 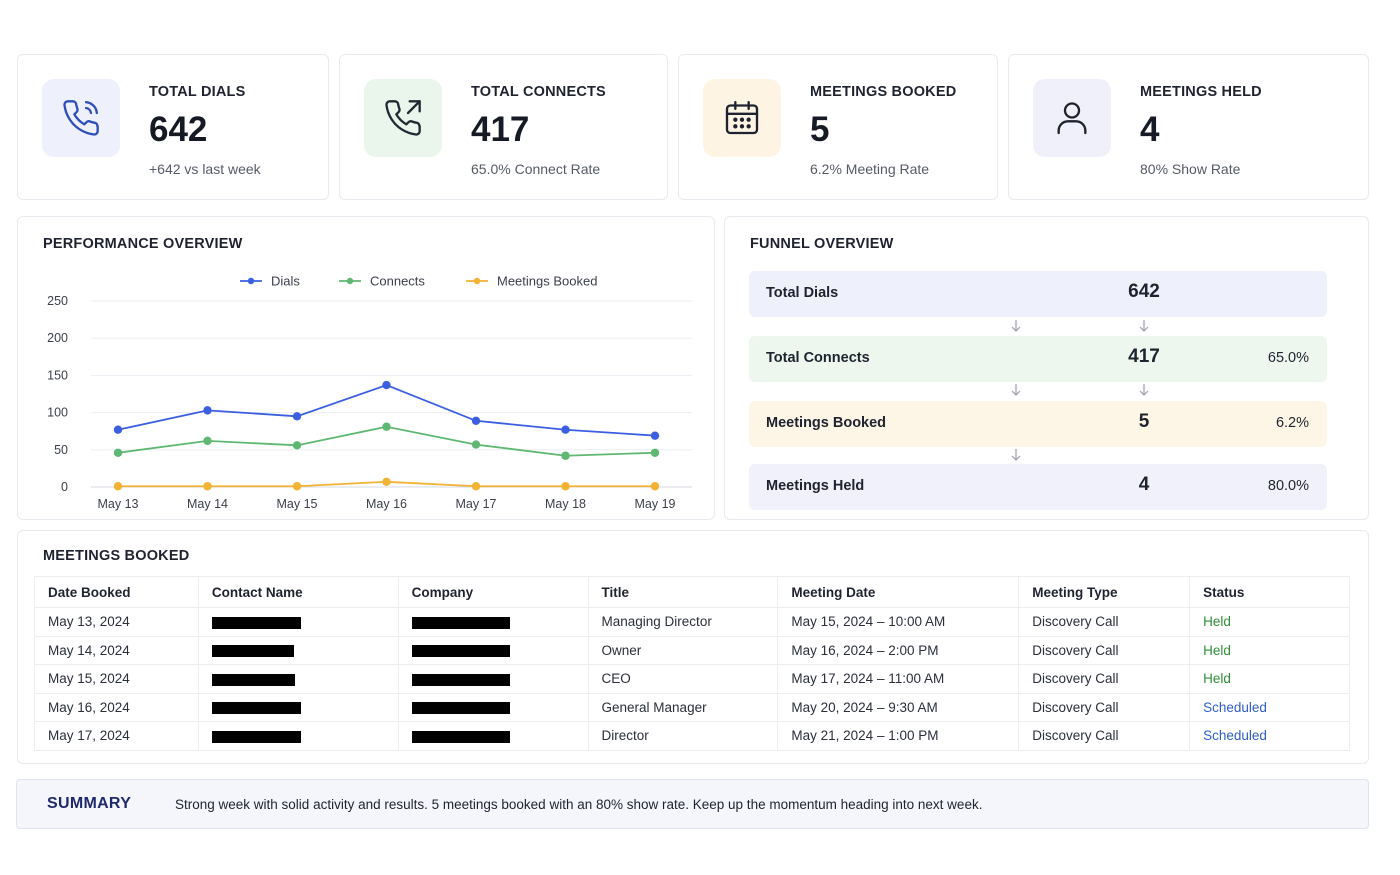 What do you see at coordinates (178, 129) in the screenshot?
I see `kpi-value: 642` at bounding box center [178, 129].